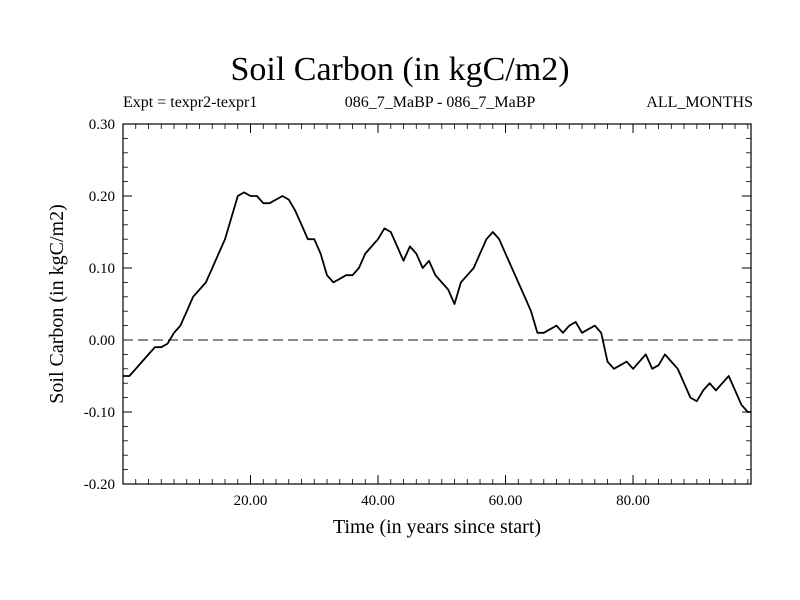  What do you see at coordinates (400, 69) in the screenshot?
I see `chart-title: Soil Carbon (in kgC/m2)` at bounding box center [400, 69].